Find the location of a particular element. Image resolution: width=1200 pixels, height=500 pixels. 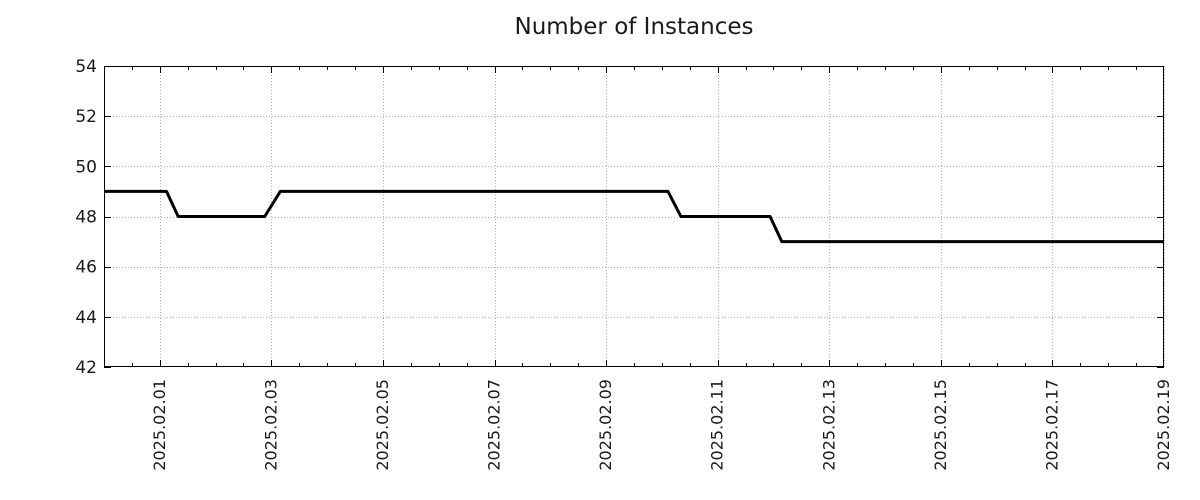

x-tick-label: 2025.02.05 is located at coordinates (382, 425).